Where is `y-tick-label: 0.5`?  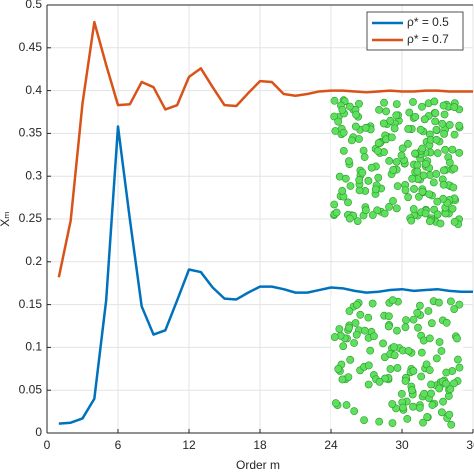 y-tick-label: 0.5 is located at coordinates (33, 5).